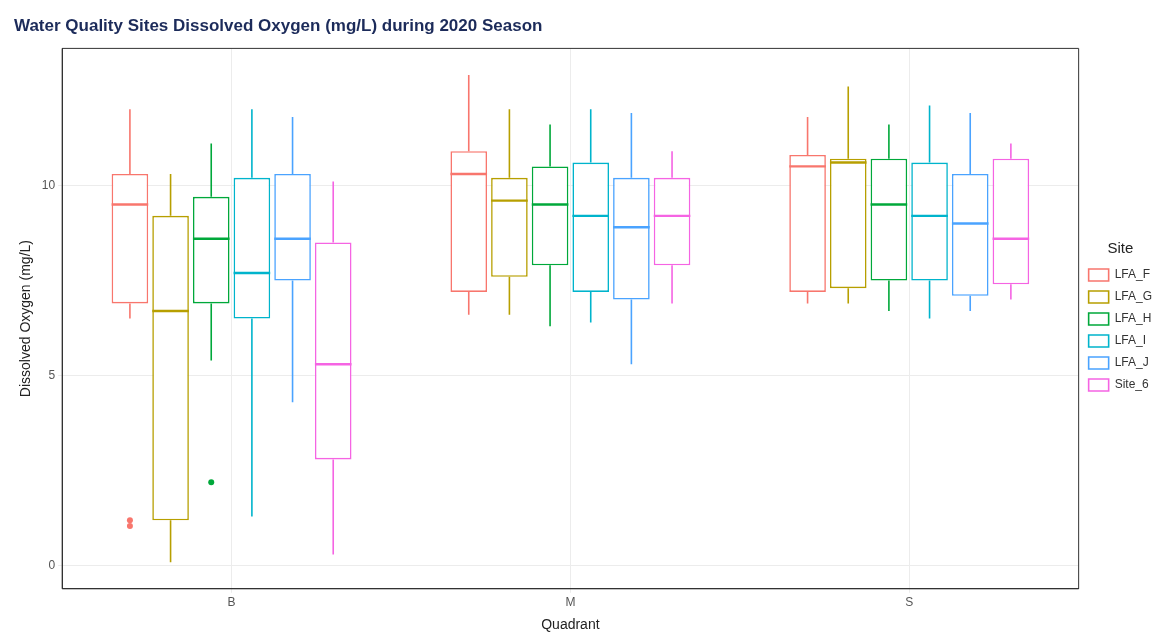  Describe the element at coordinates (1133, 296) in the screenshot. I see `legend-label: LFA_G` at that location.